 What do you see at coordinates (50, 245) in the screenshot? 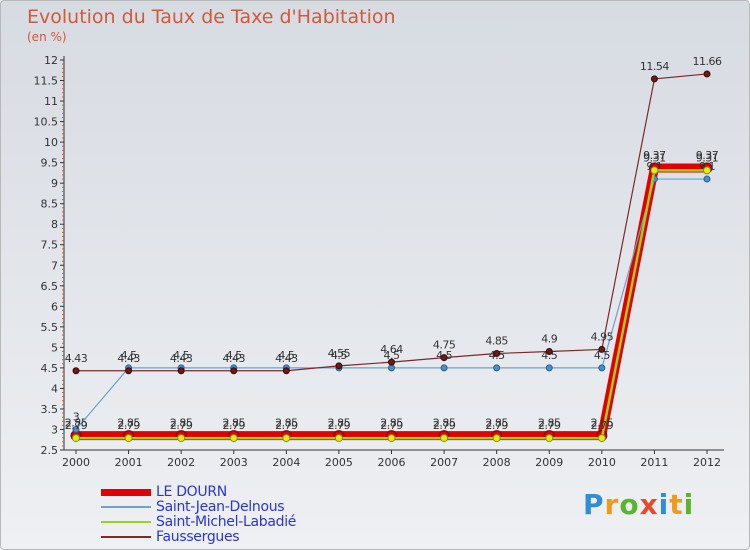
I see `y-tick-label: 7.5` at bounding box center [50, 245].